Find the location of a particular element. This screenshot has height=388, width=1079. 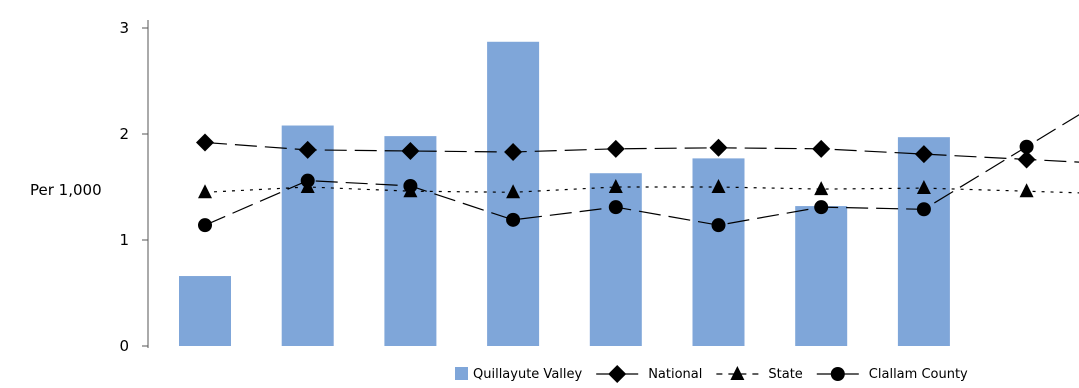

legend-circle-marker is located at coordinates (837, 374).